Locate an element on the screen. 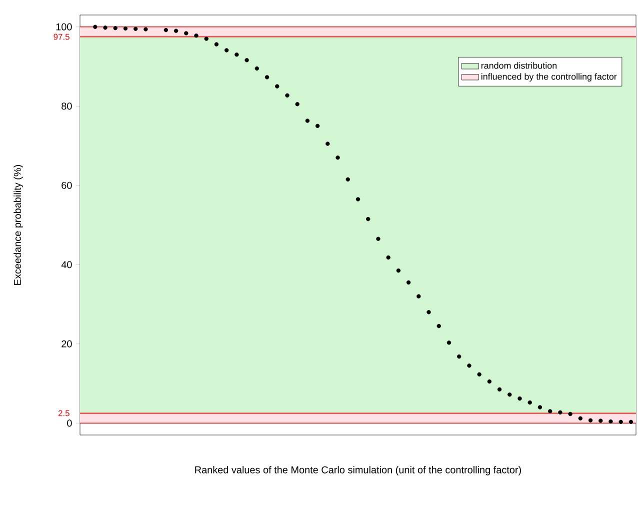 The image size is (638, 510). y-tick-label: 60 is located at coordinates (67, 185).